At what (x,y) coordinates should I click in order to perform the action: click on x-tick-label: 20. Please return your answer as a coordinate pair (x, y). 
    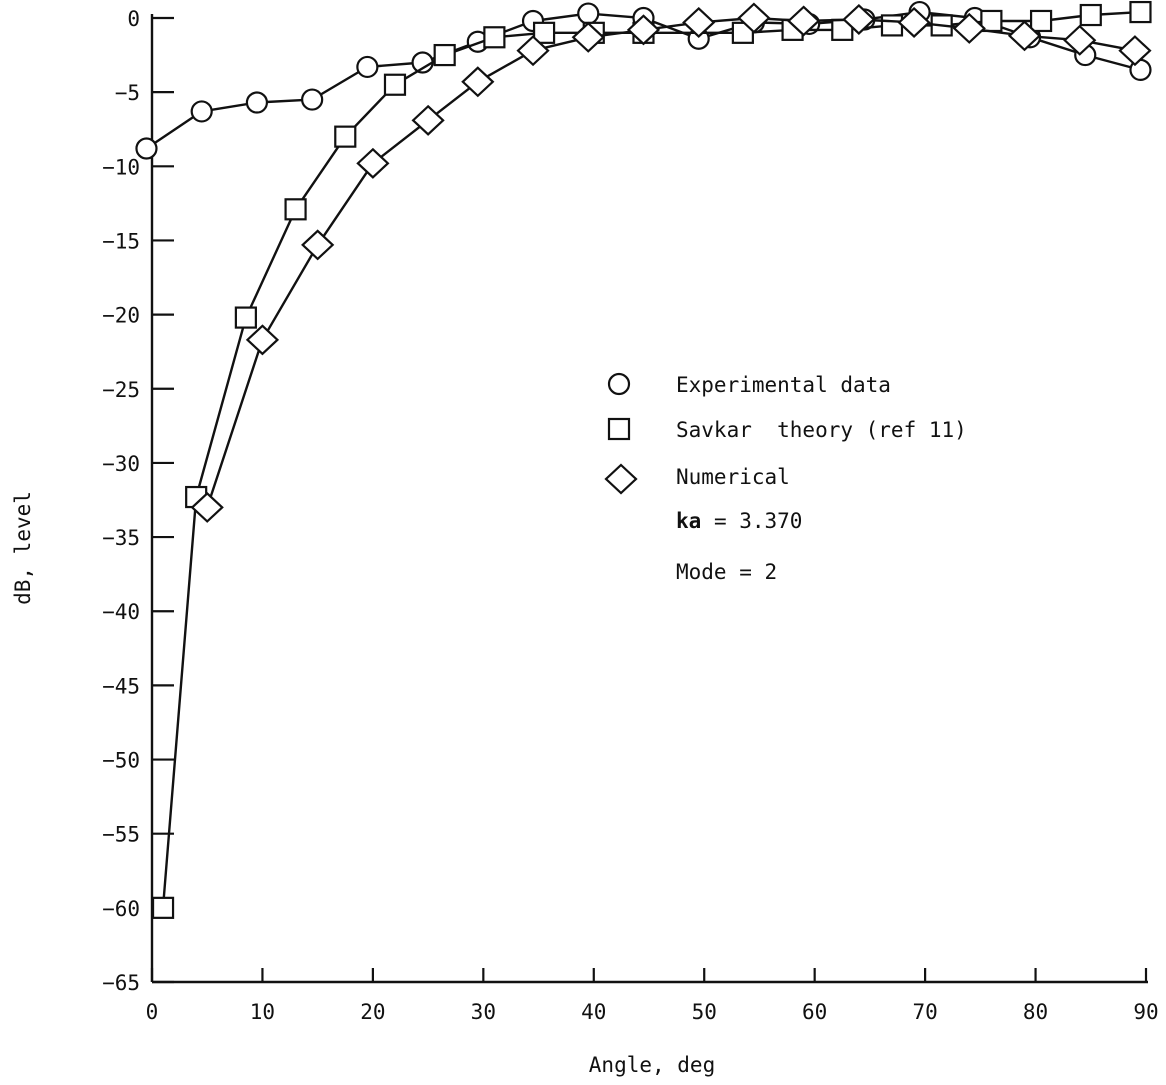
    Looking at the image, I should click on (372, 1012).